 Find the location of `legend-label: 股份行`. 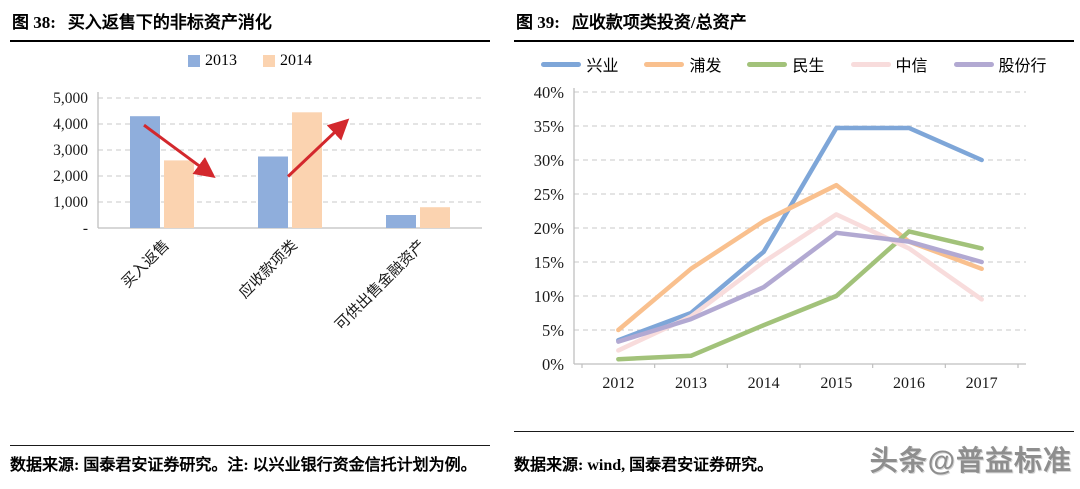

legend-label: 股份行 is located at coordinates (1022, 66).